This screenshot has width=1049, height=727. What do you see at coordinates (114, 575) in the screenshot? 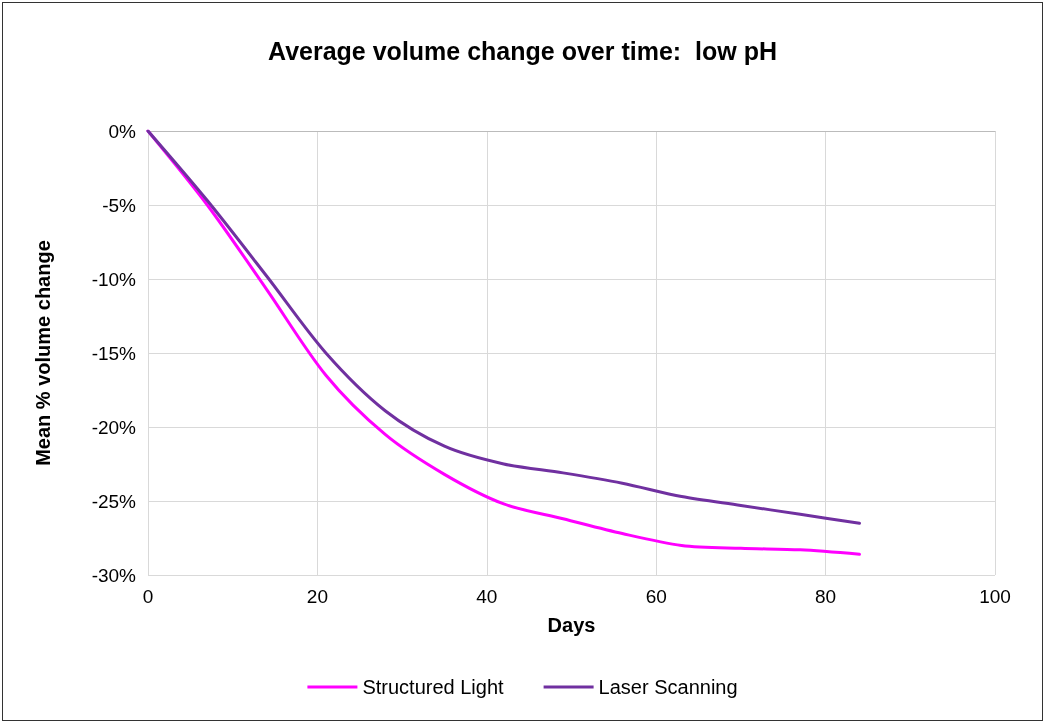
I see `y-tick-label: -30%` at bounding box center [114, 575].